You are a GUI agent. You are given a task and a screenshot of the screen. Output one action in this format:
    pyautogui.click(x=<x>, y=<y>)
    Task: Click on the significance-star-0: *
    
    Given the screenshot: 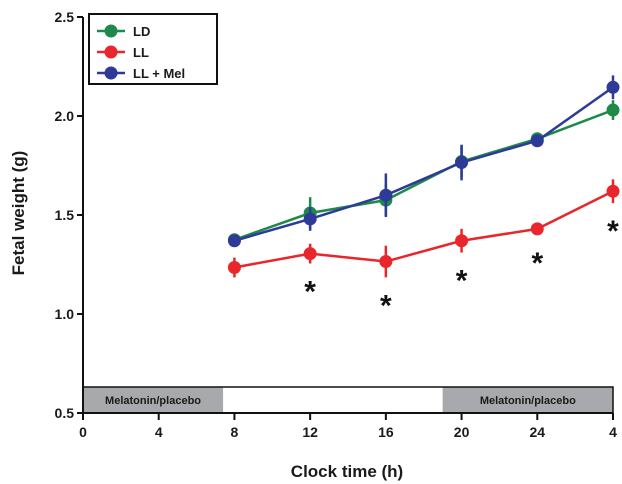 What is the action you would take?
    pyautogui.click(x=310, y=292)
    